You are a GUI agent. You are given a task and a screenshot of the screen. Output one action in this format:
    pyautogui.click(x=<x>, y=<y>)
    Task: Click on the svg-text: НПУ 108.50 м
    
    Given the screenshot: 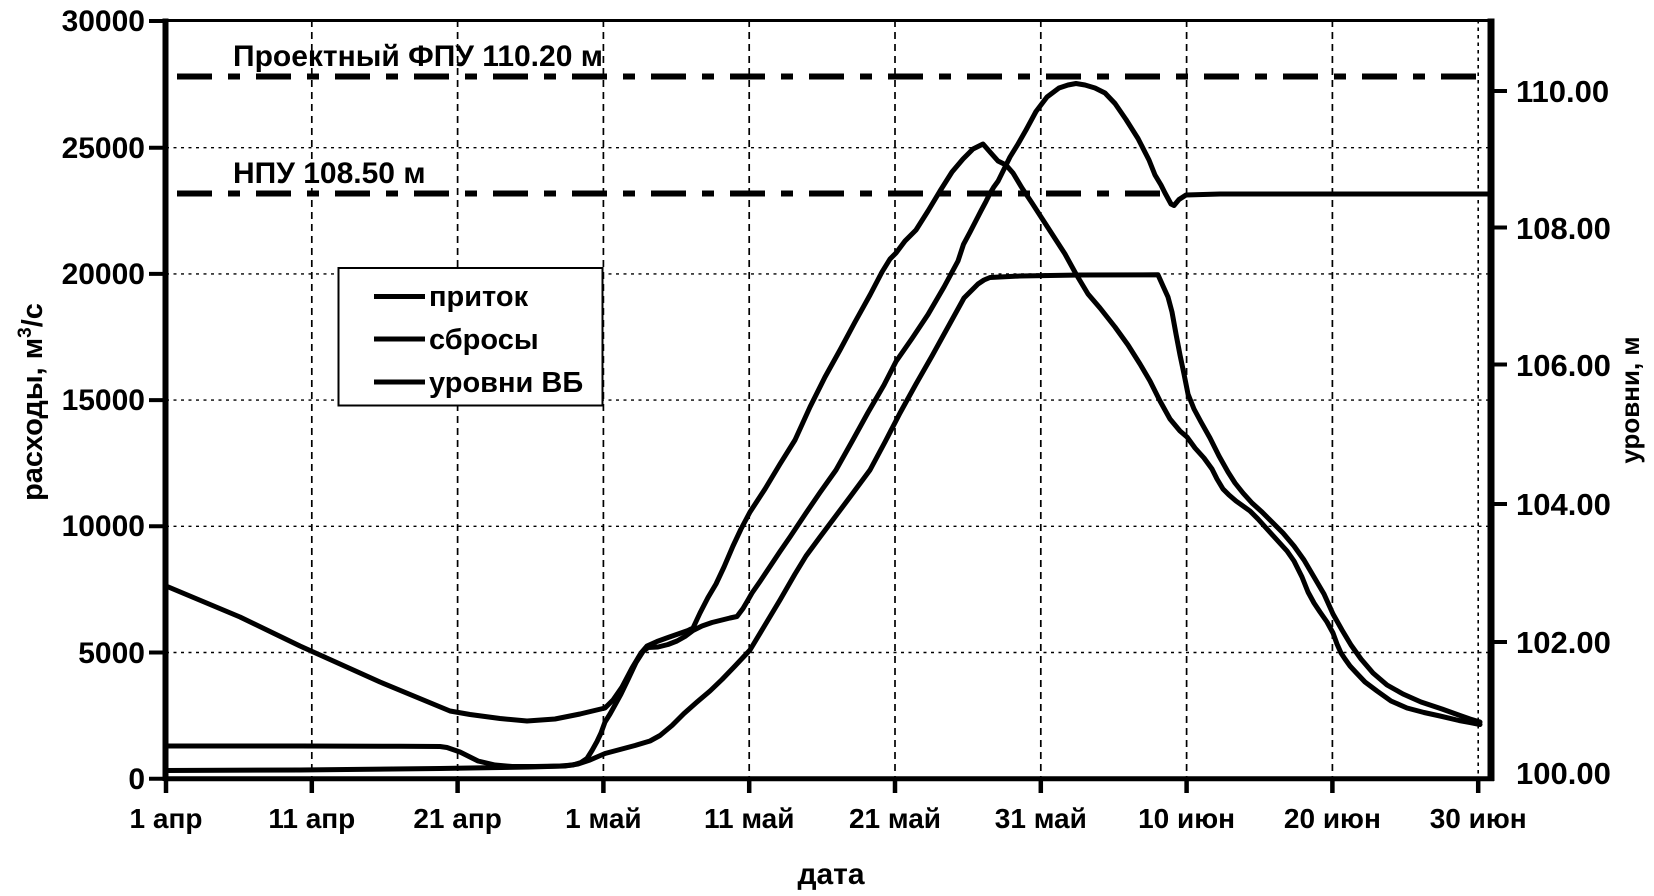 What is the action you would take?
    pyautogui.click(x=329, y=173)
    